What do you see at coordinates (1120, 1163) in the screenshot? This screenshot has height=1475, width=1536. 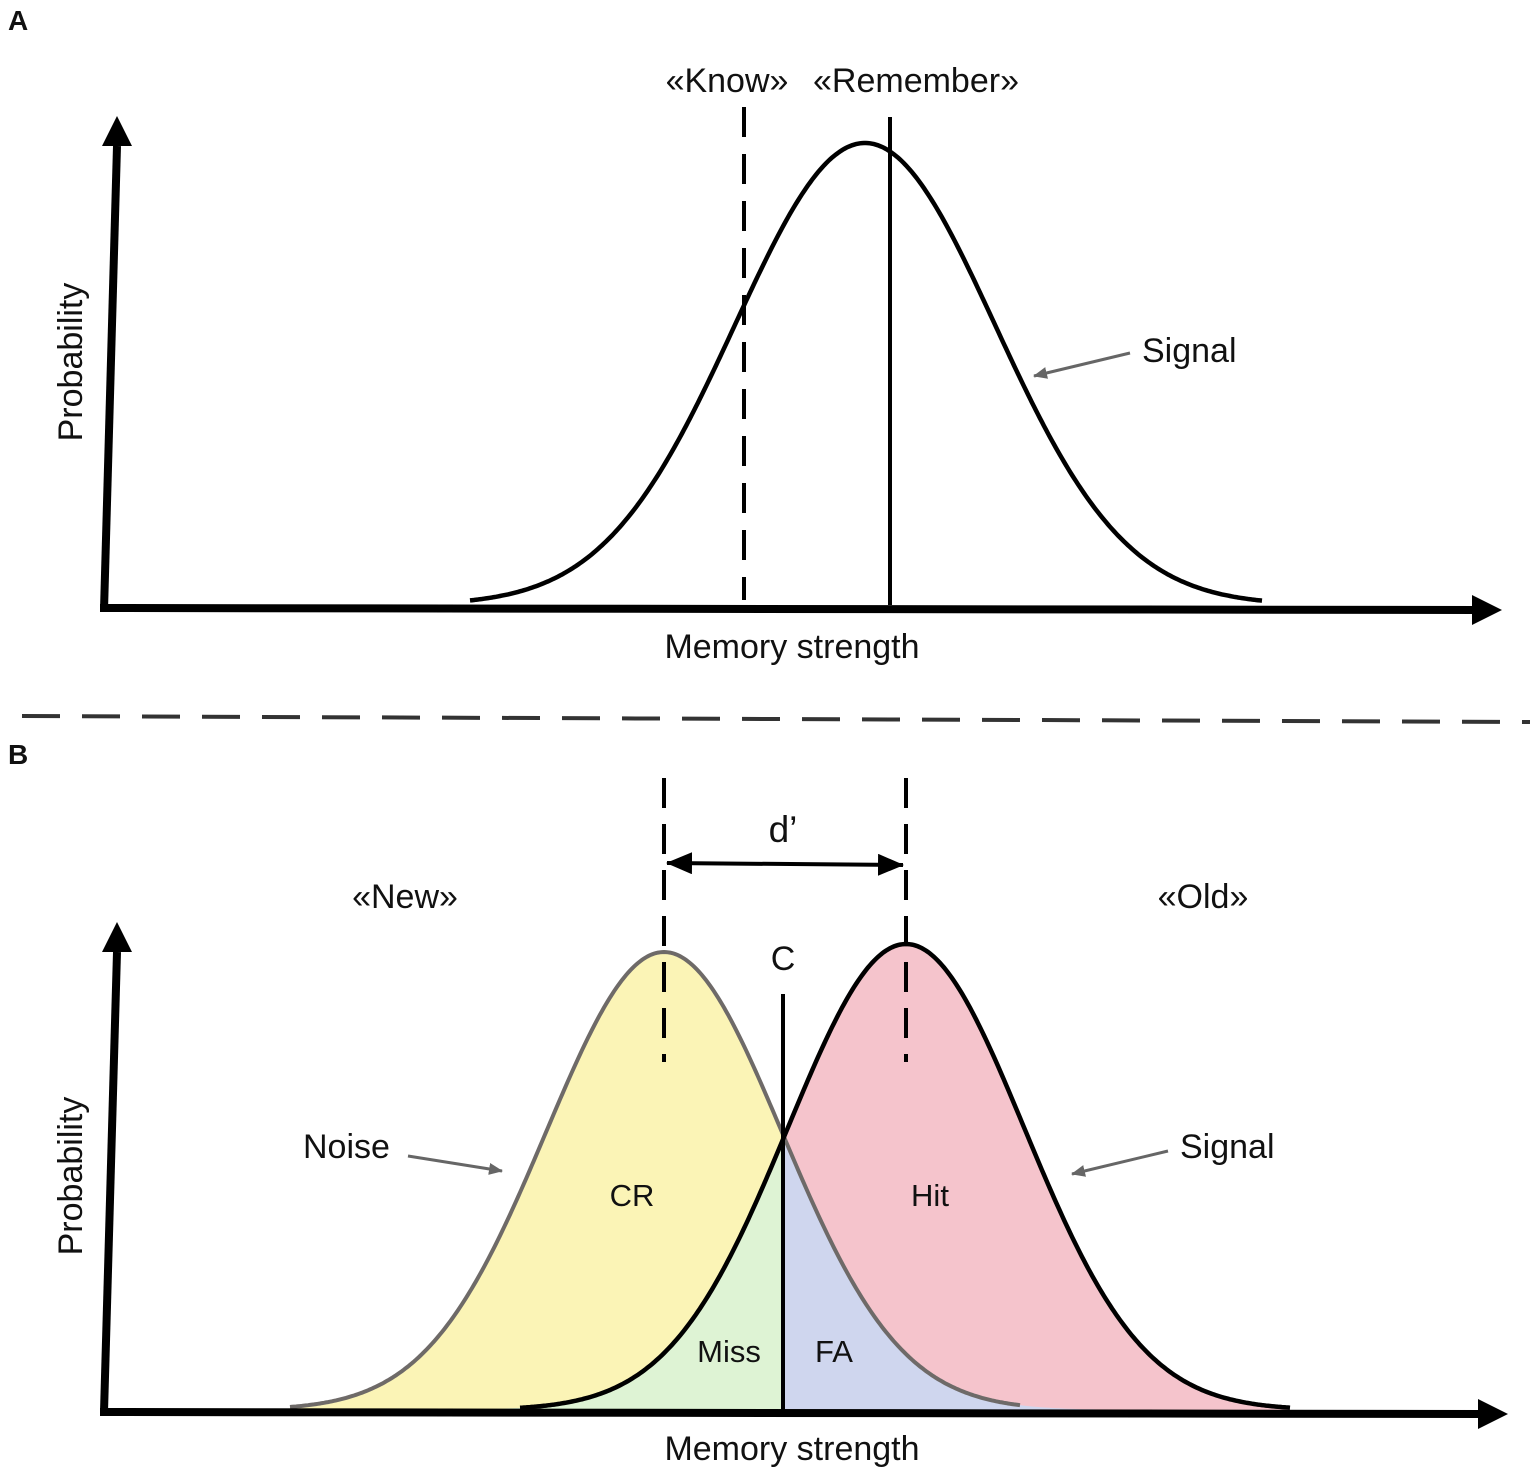 I see `signal-pointer-arrow` at bounding box center [1120, 1163].